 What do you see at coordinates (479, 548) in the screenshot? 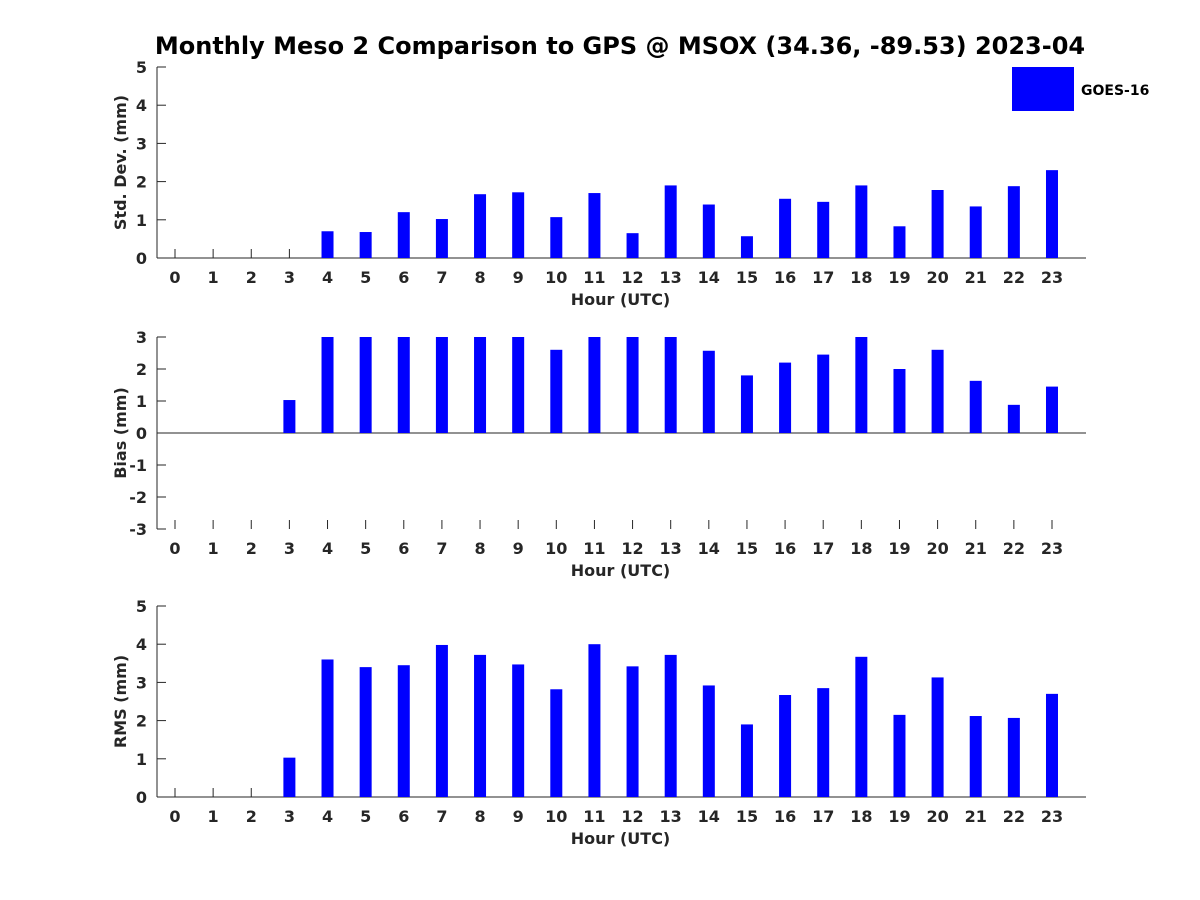
I see `panel2-xtick-label: 8` at bounding box center [479, 548].